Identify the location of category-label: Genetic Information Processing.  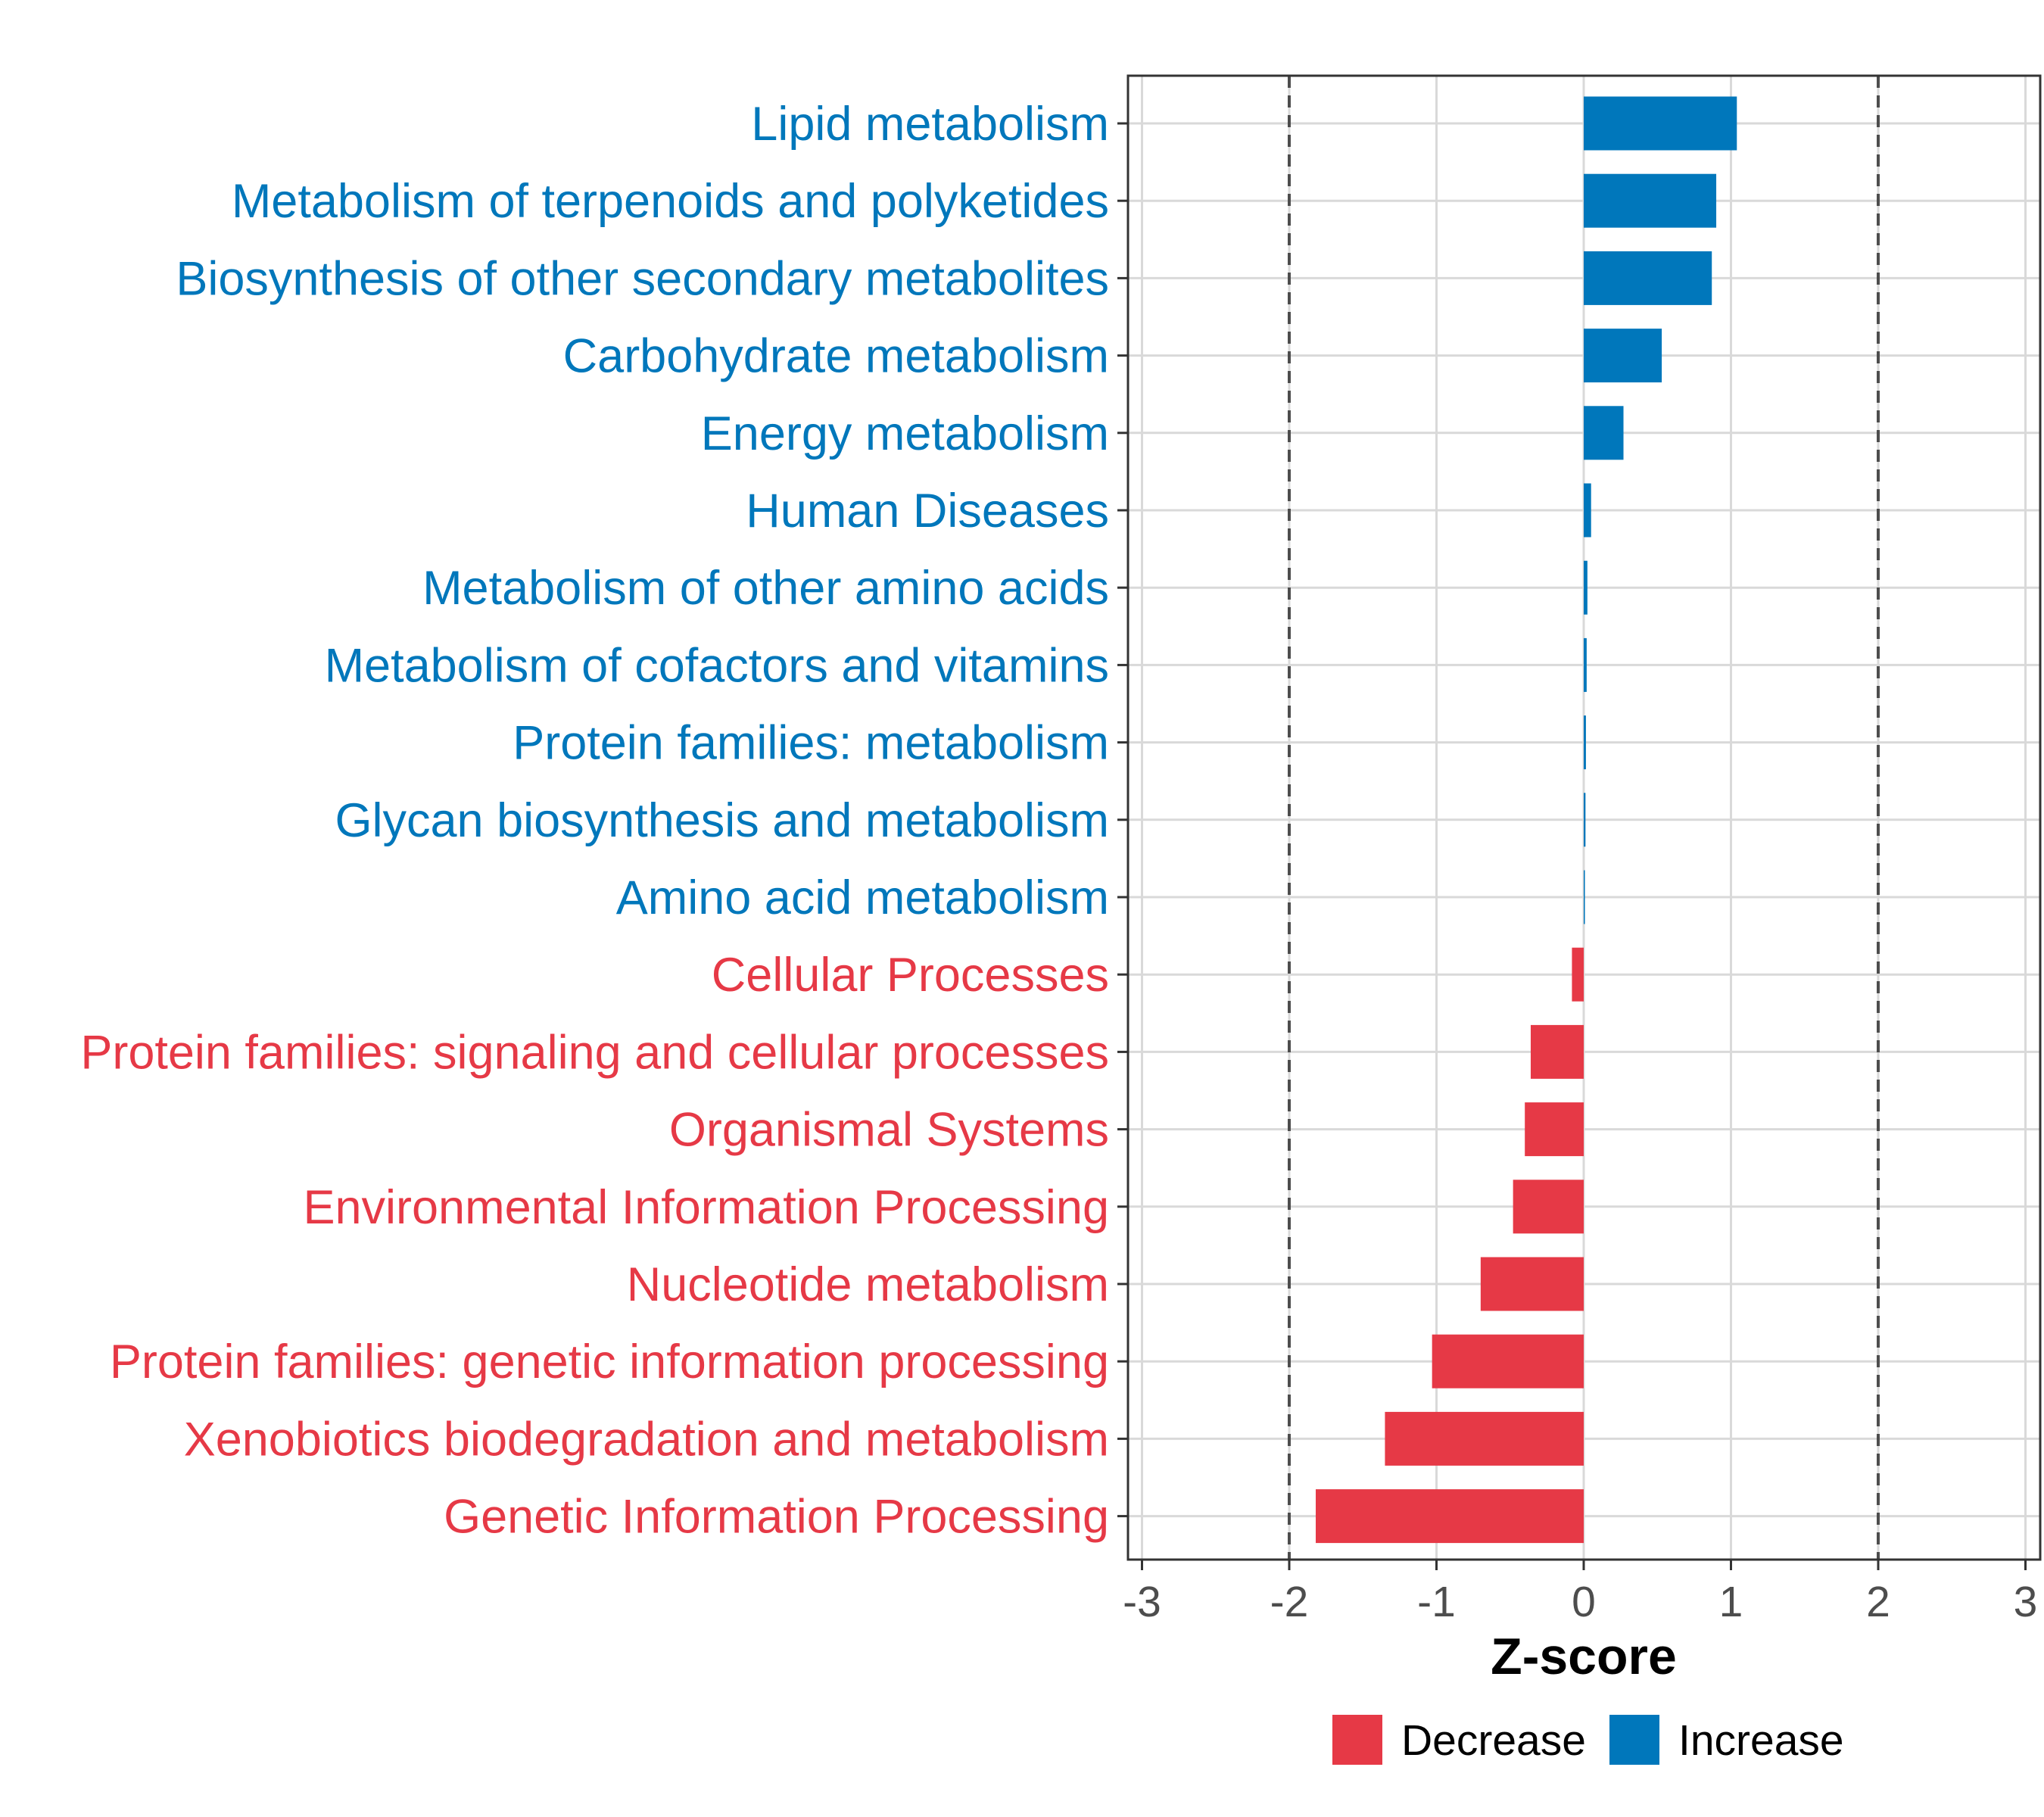
(776, 1517).